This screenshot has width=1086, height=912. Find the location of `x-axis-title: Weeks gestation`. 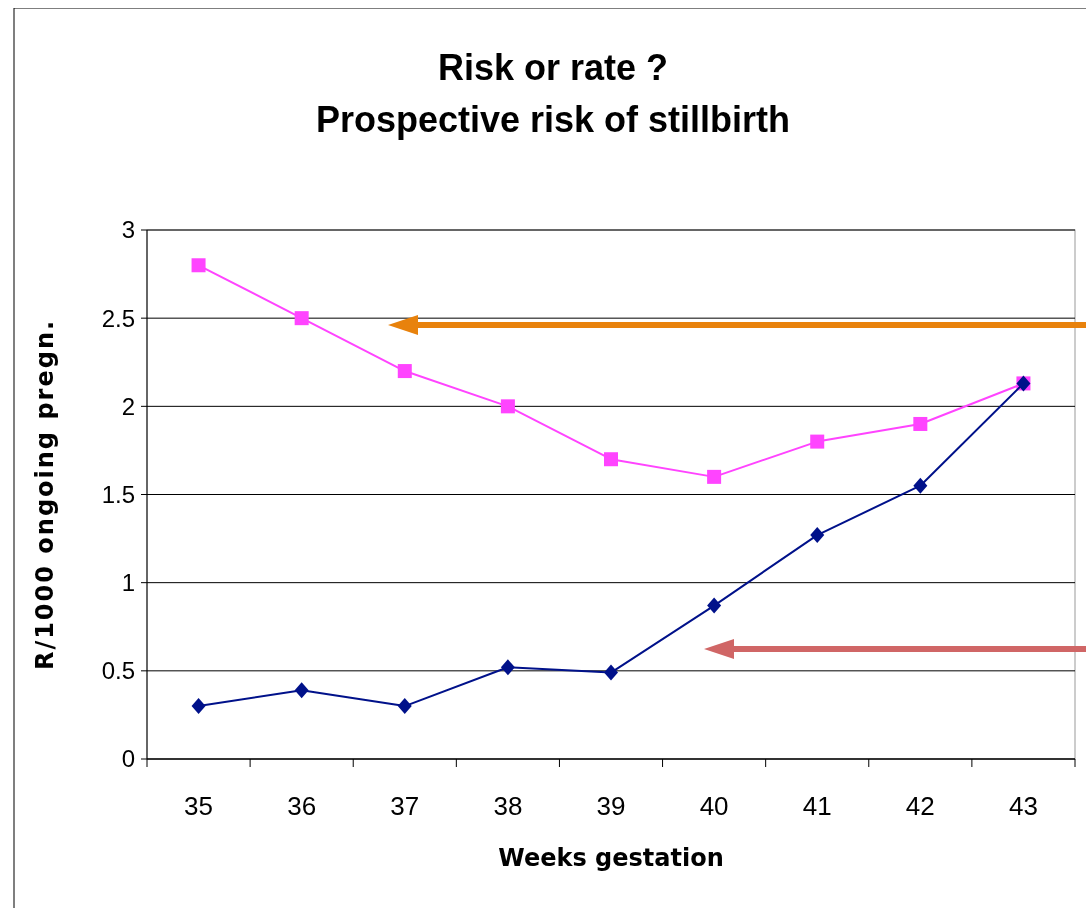

x-axis-title: Weeks gestation is located at coordinates (611, 858).